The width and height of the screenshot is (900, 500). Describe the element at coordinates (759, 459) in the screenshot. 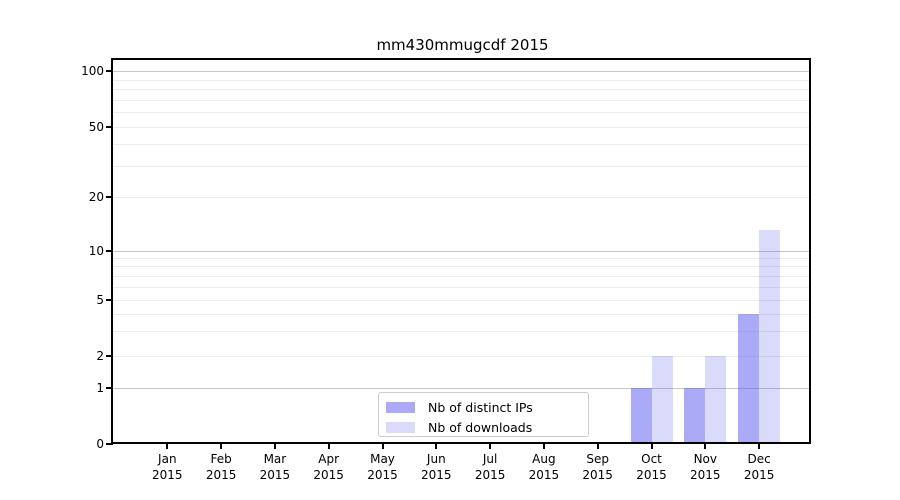

I see `x-tick-month: Dec` at that location.